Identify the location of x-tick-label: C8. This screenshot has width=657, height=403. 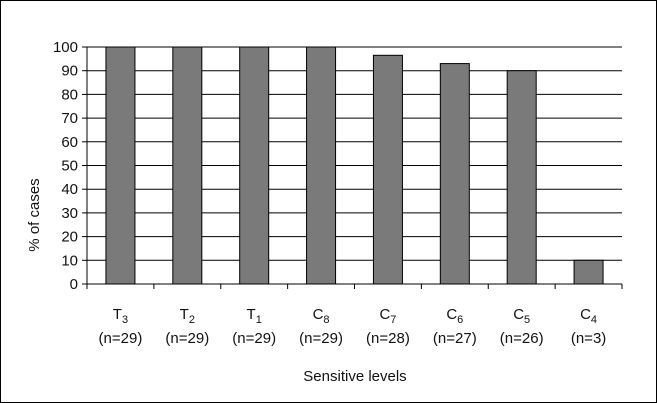
(321, 316).